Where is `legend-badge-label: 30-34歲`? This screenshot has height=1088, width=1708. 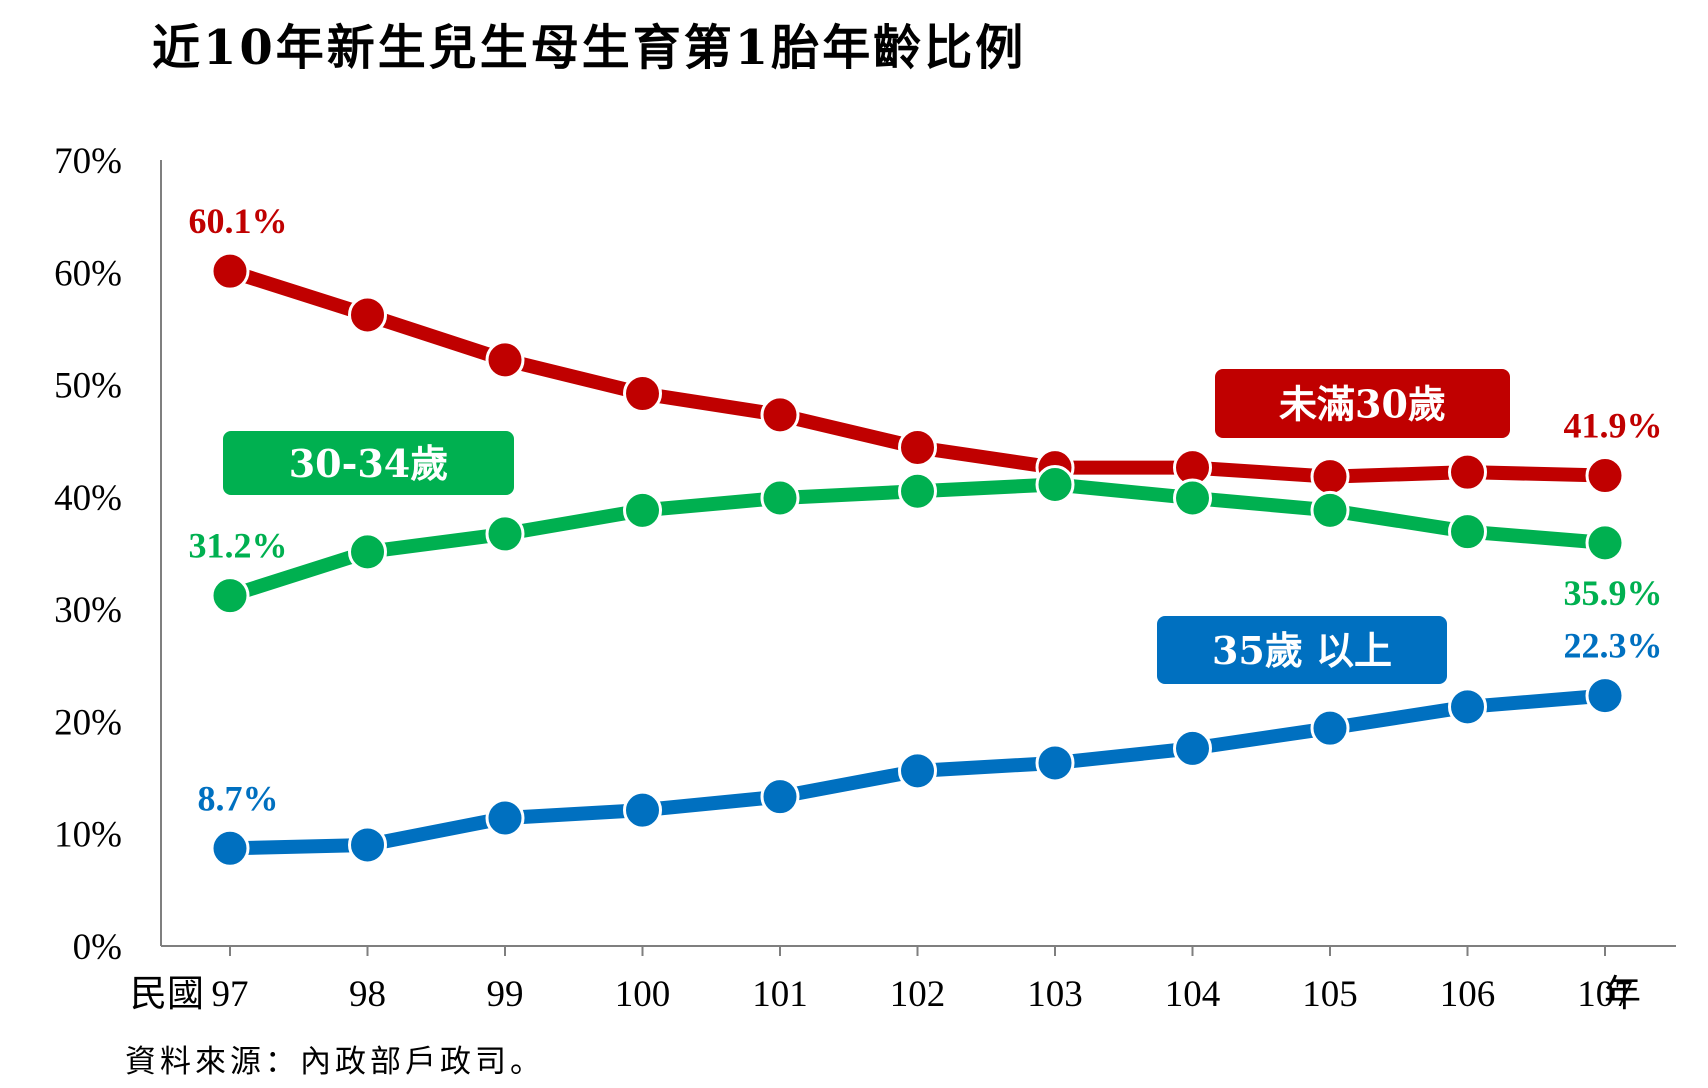
legend-badge-label: 30-34歲 is located at coordinates (369, 463).